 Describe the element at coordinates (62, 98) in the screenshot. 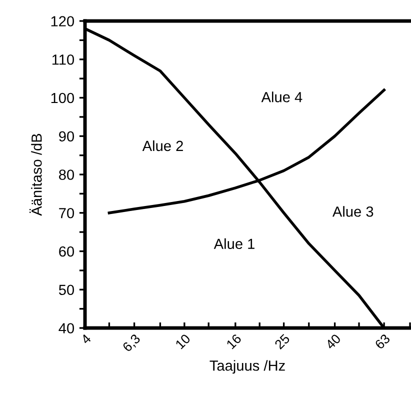

I see `y-tick-label: 100` at that location.